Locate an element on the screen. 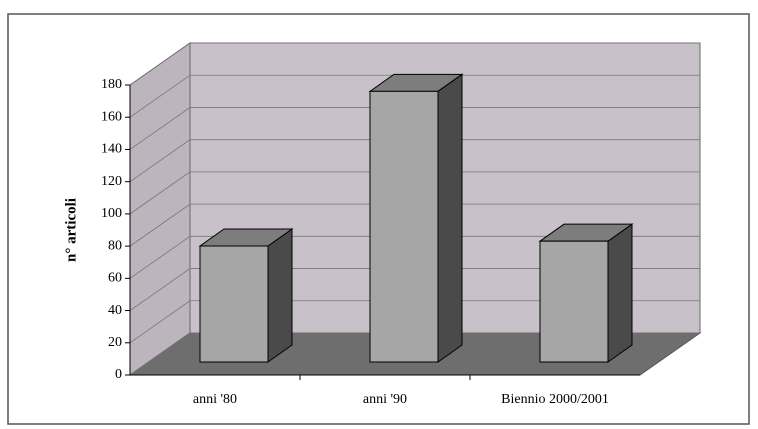  y-tick-label: 0 is located at coordinates (118, 374).